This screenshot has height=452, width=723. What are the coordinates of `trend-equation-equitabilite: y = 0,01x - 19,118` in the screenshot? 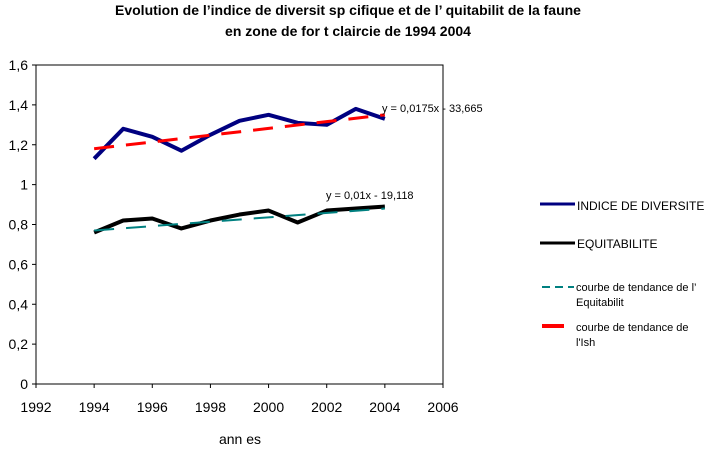 It's located at (370, 196).